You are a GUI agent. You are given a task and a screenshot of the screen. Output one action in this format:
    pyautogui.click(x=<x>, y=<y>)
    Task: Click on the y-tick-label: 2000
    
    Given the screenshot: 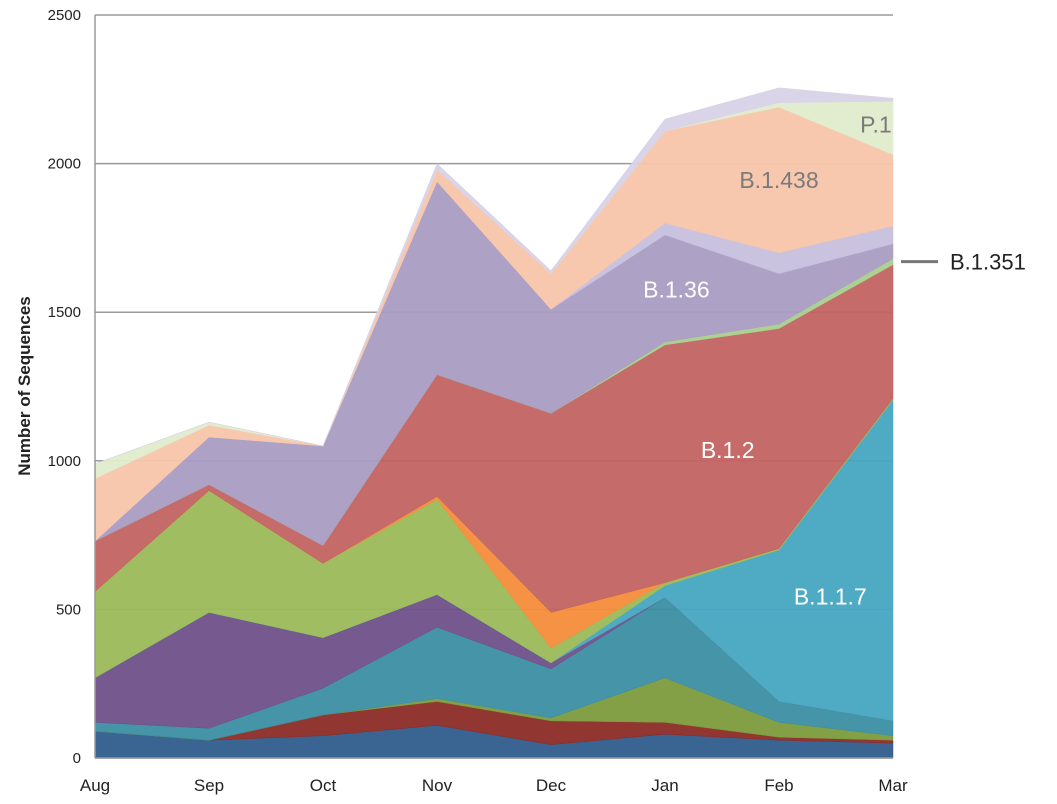 What is the action you would take?
    pyautogui.click(x=64, y=164)
    